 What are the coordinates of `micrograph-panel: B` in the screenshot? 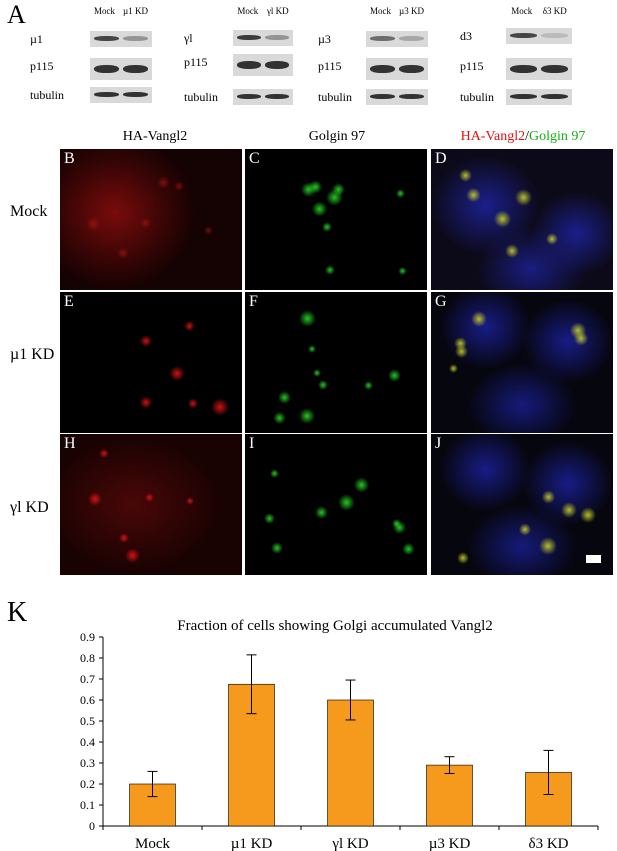 It's located at (151, 219).